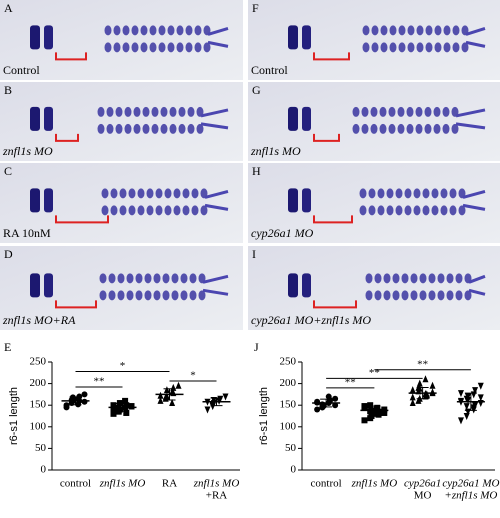 Image resolution: width=500 pixels, height=518 pixels. Describe the element at coordinates (294, 470) in the screenshot. I see `y-tick-label: 0` at that location.